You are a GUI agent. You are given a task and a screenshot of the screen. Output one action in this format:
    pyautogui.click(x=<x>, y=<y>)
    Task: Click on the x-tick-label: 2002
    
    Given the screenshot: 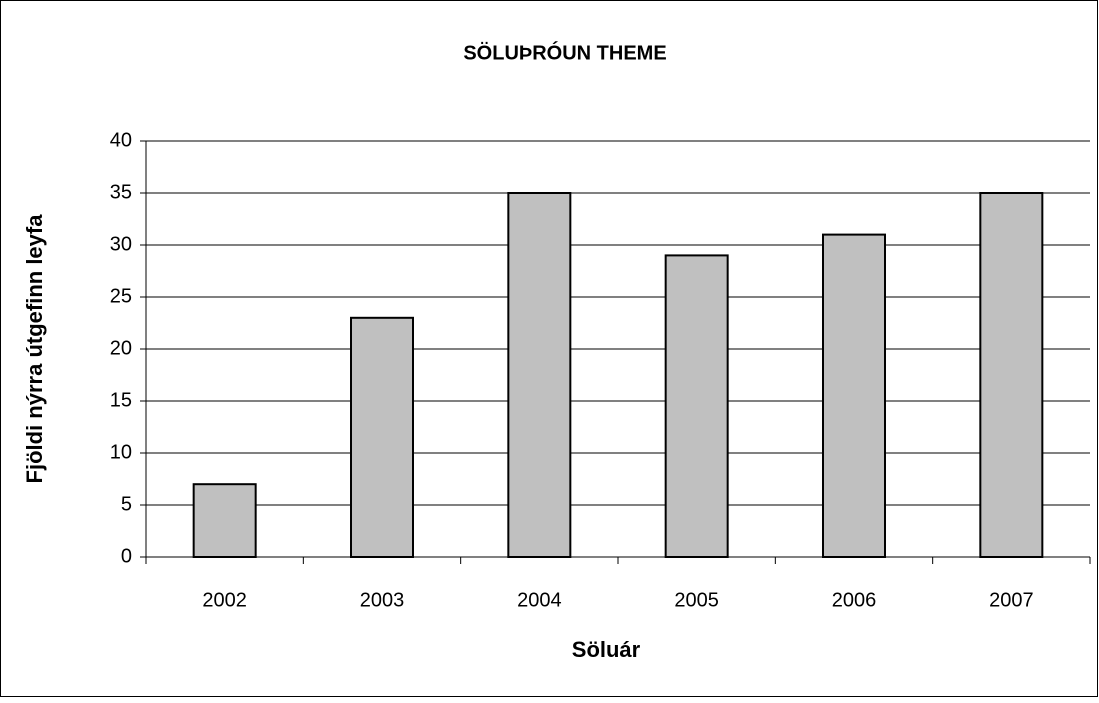 What is the action you would take?
    pyautogui.click(x=224, y=600)
    